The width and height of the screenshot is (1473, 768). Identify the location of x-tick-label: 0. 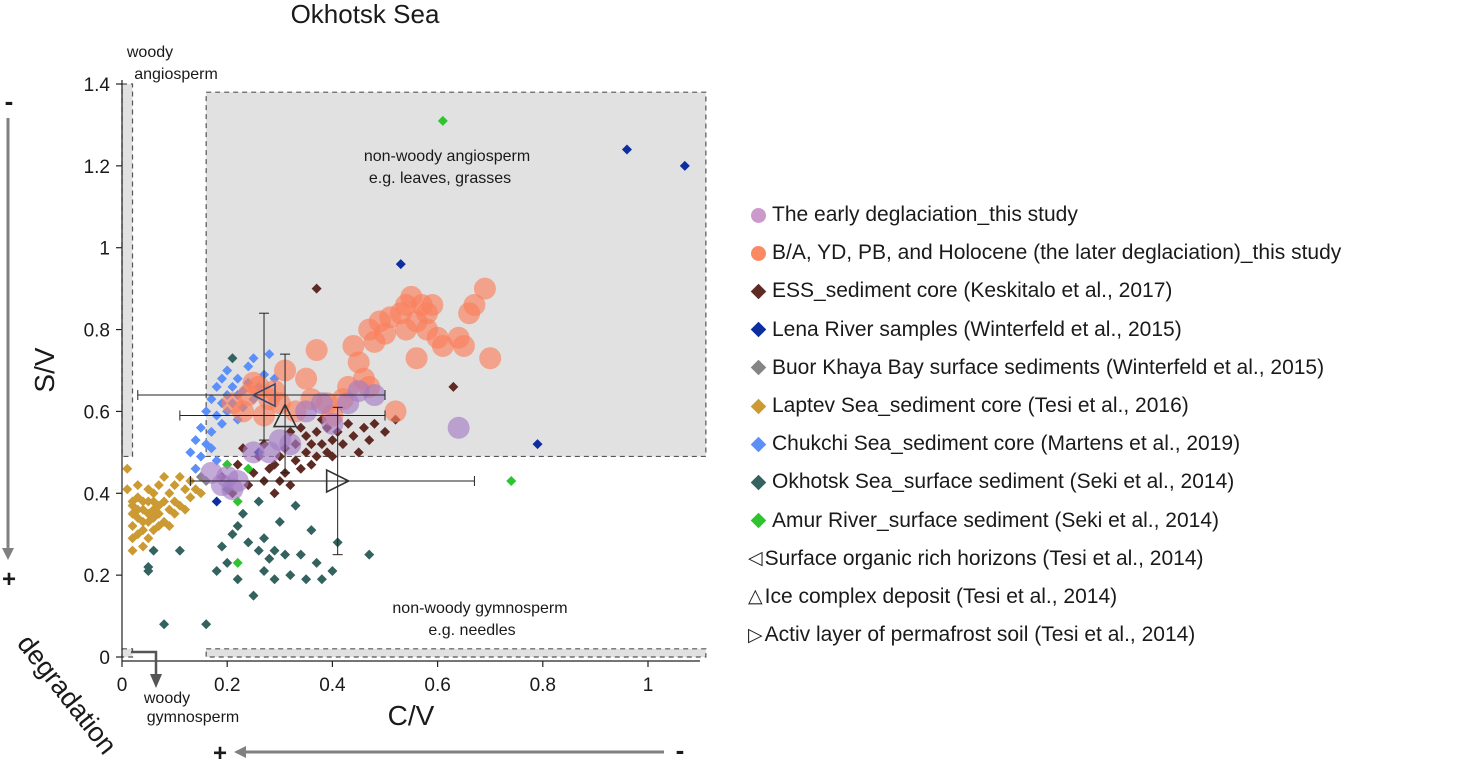
(122, 685).